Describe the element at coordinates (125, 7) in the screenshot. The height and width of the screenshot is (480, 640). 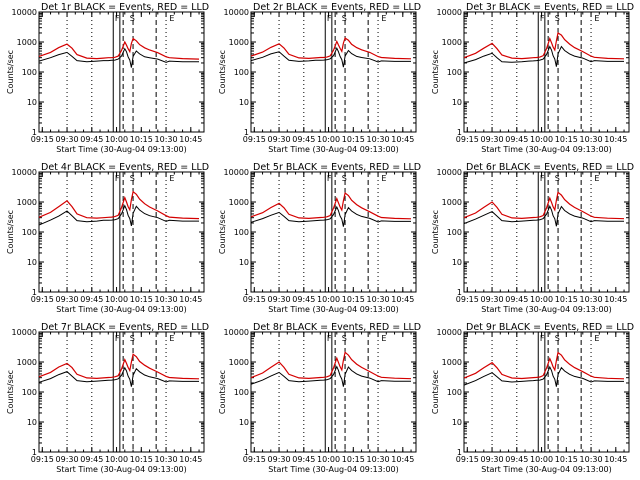
I see `panel-title: Det 1r BLACK = Events, RED = LLD` at that location.